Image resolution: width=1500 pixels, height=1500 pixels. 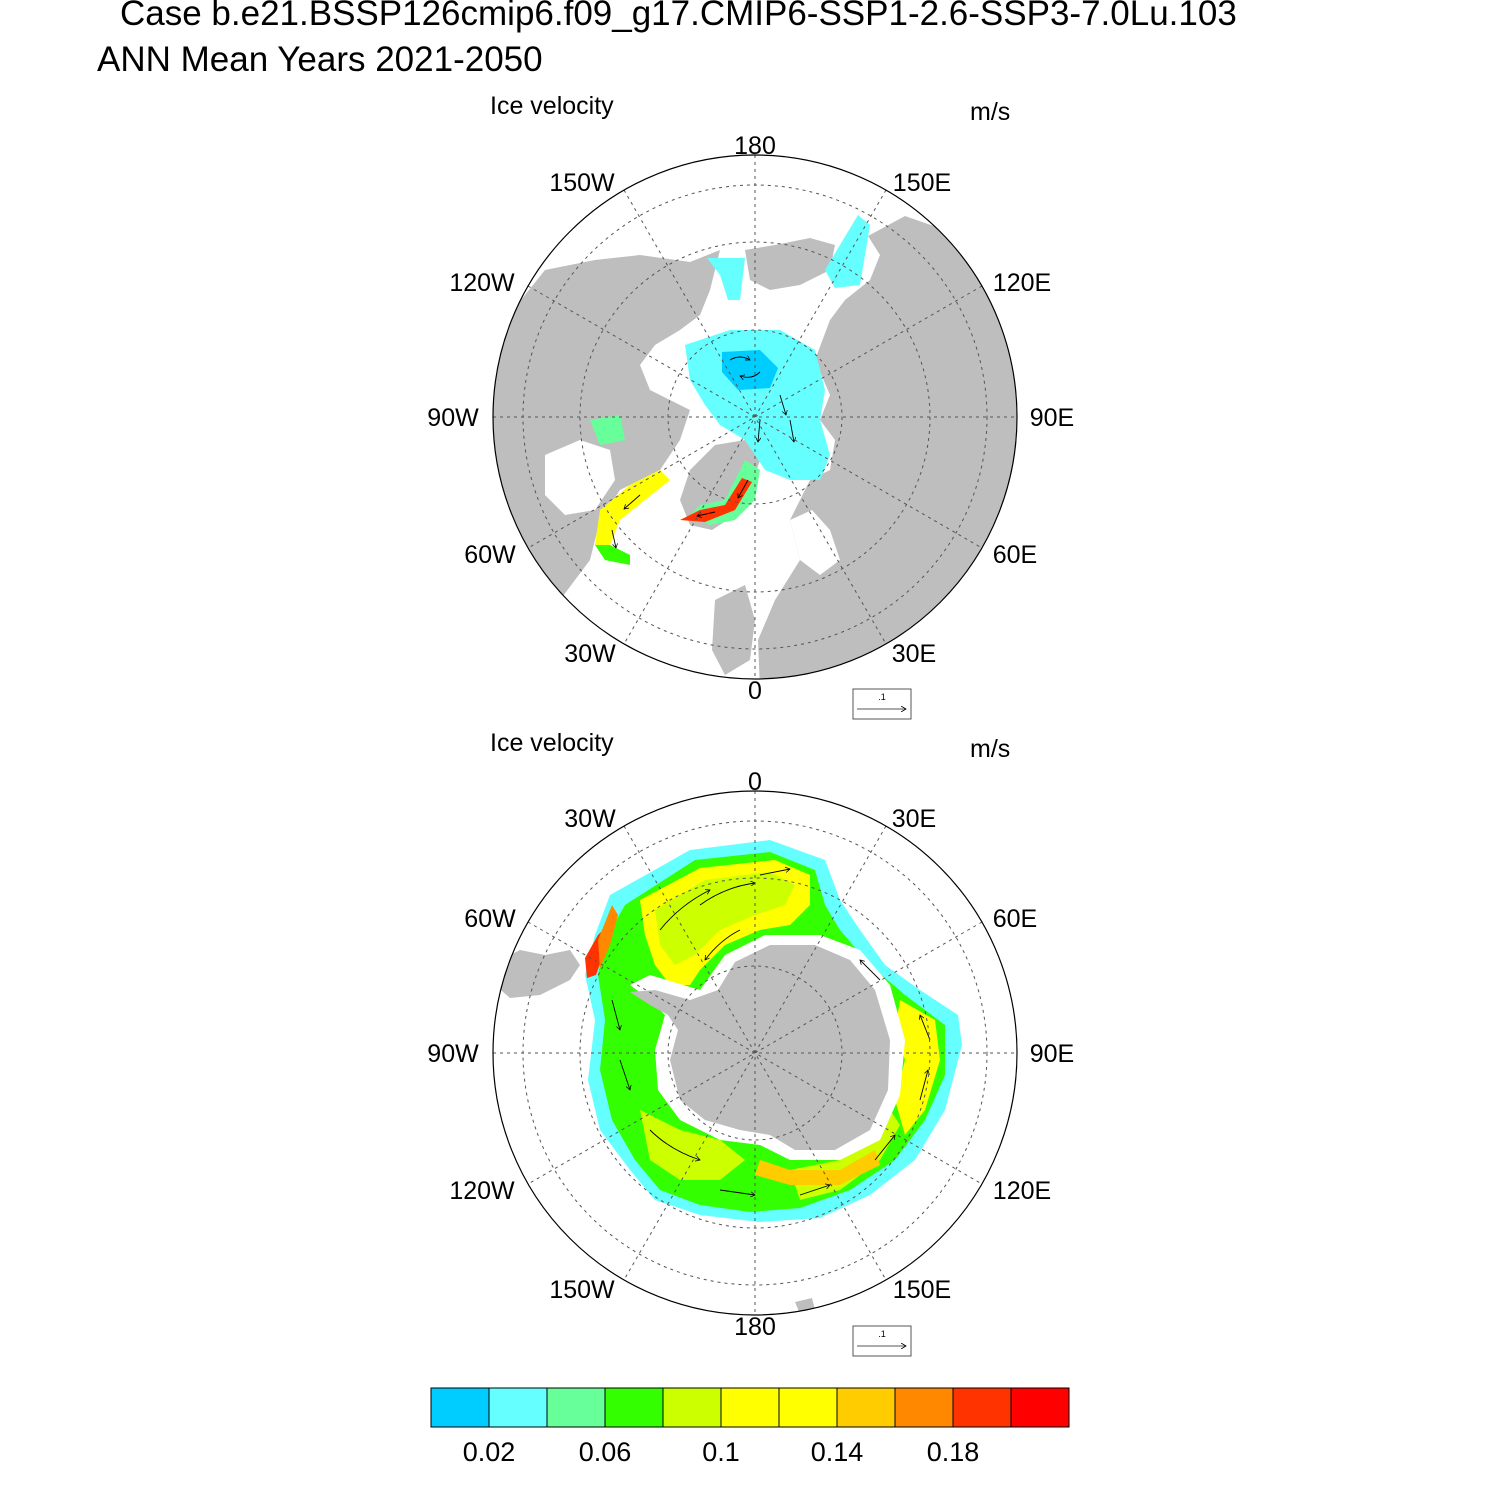 What do you see at coordinates (1052, 1054) in the screenshot?
I see `lon-label: 90E` at bounding box center [1052, 1054].